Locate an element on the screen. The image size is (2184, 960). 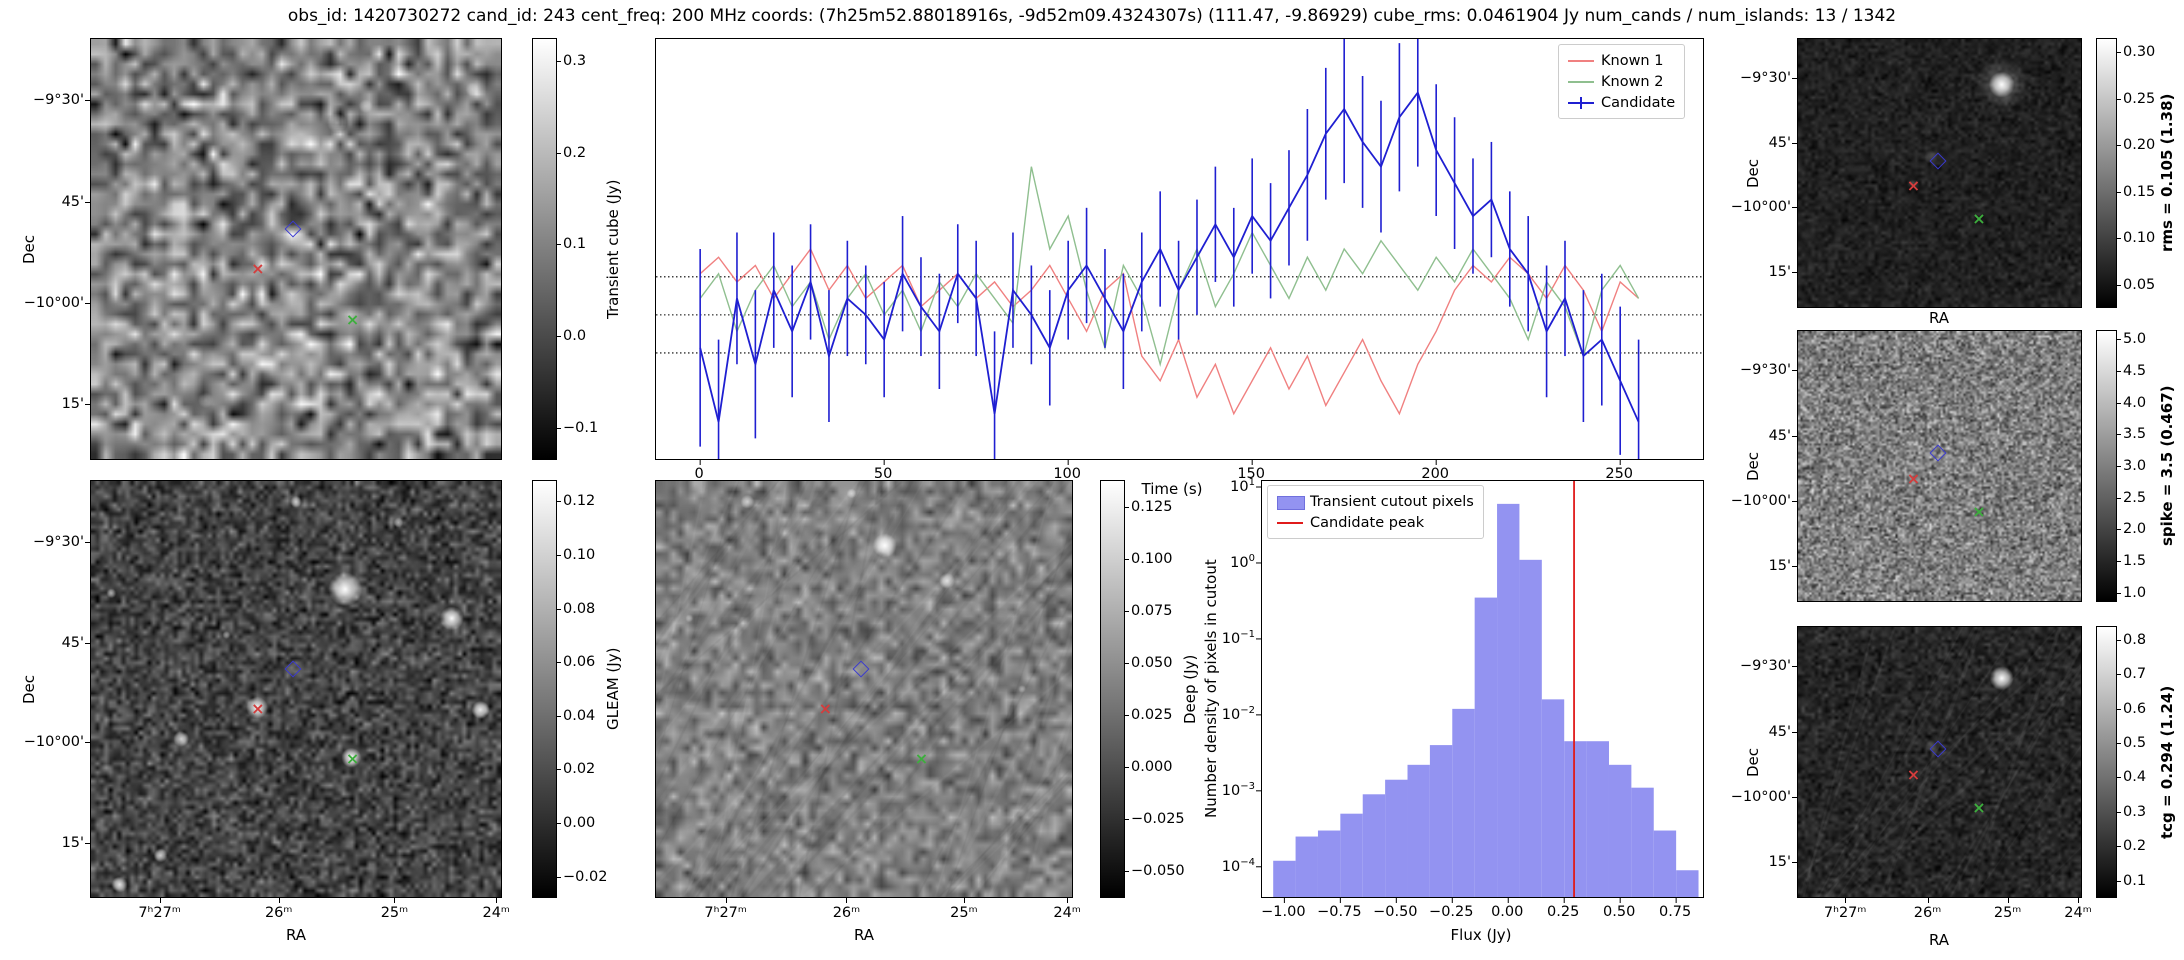
rms-image is located at coordinates (1939, 173).